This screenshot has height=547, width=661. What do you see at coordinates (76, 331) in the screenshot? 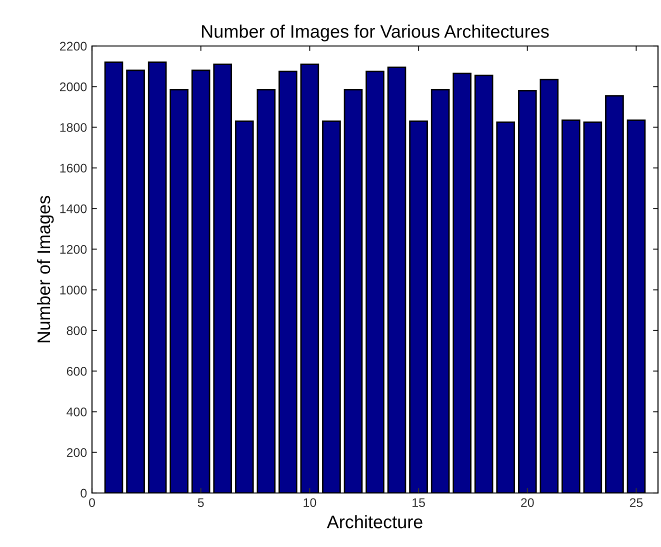
I see `y-tick-label: 800` at bounding box center [76, 331].